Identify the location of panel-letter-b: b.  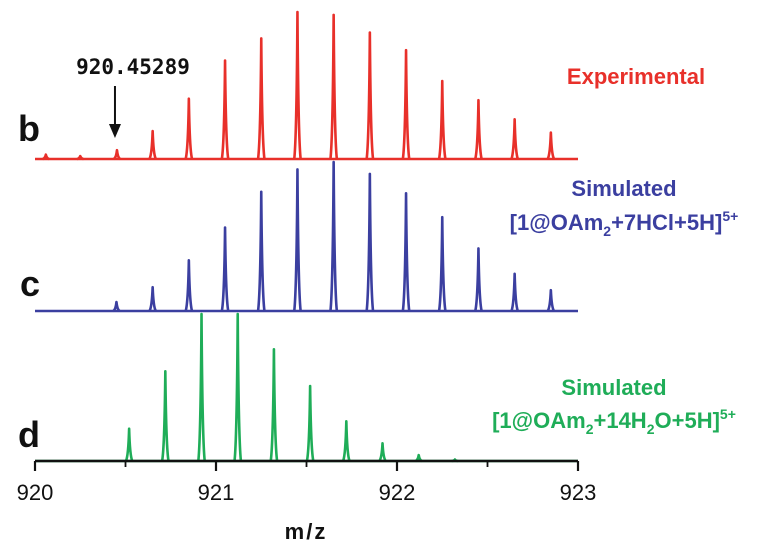
(29, 128).